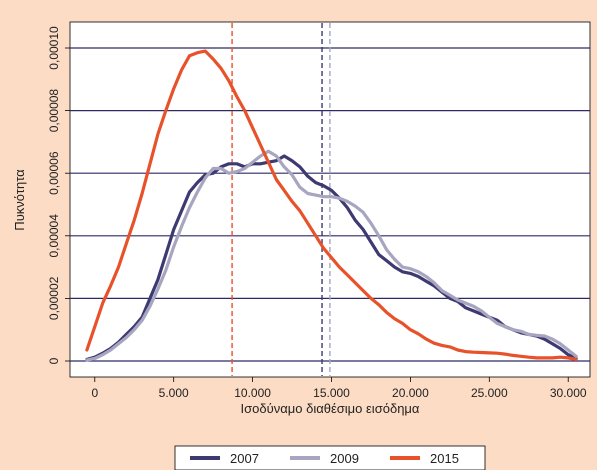  I want to click on x-tick-label: 25.000, so click(489, 393).